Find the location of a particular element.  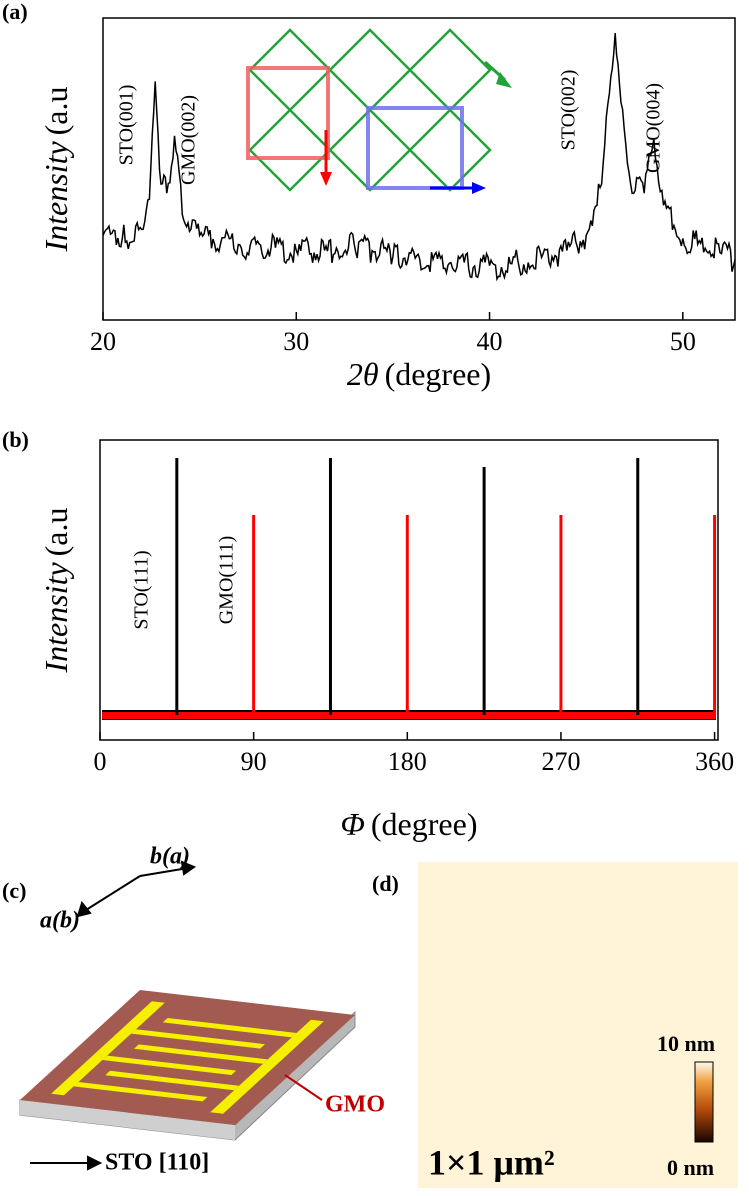

annotation: STO(001) is located at coordinates (127, 125).